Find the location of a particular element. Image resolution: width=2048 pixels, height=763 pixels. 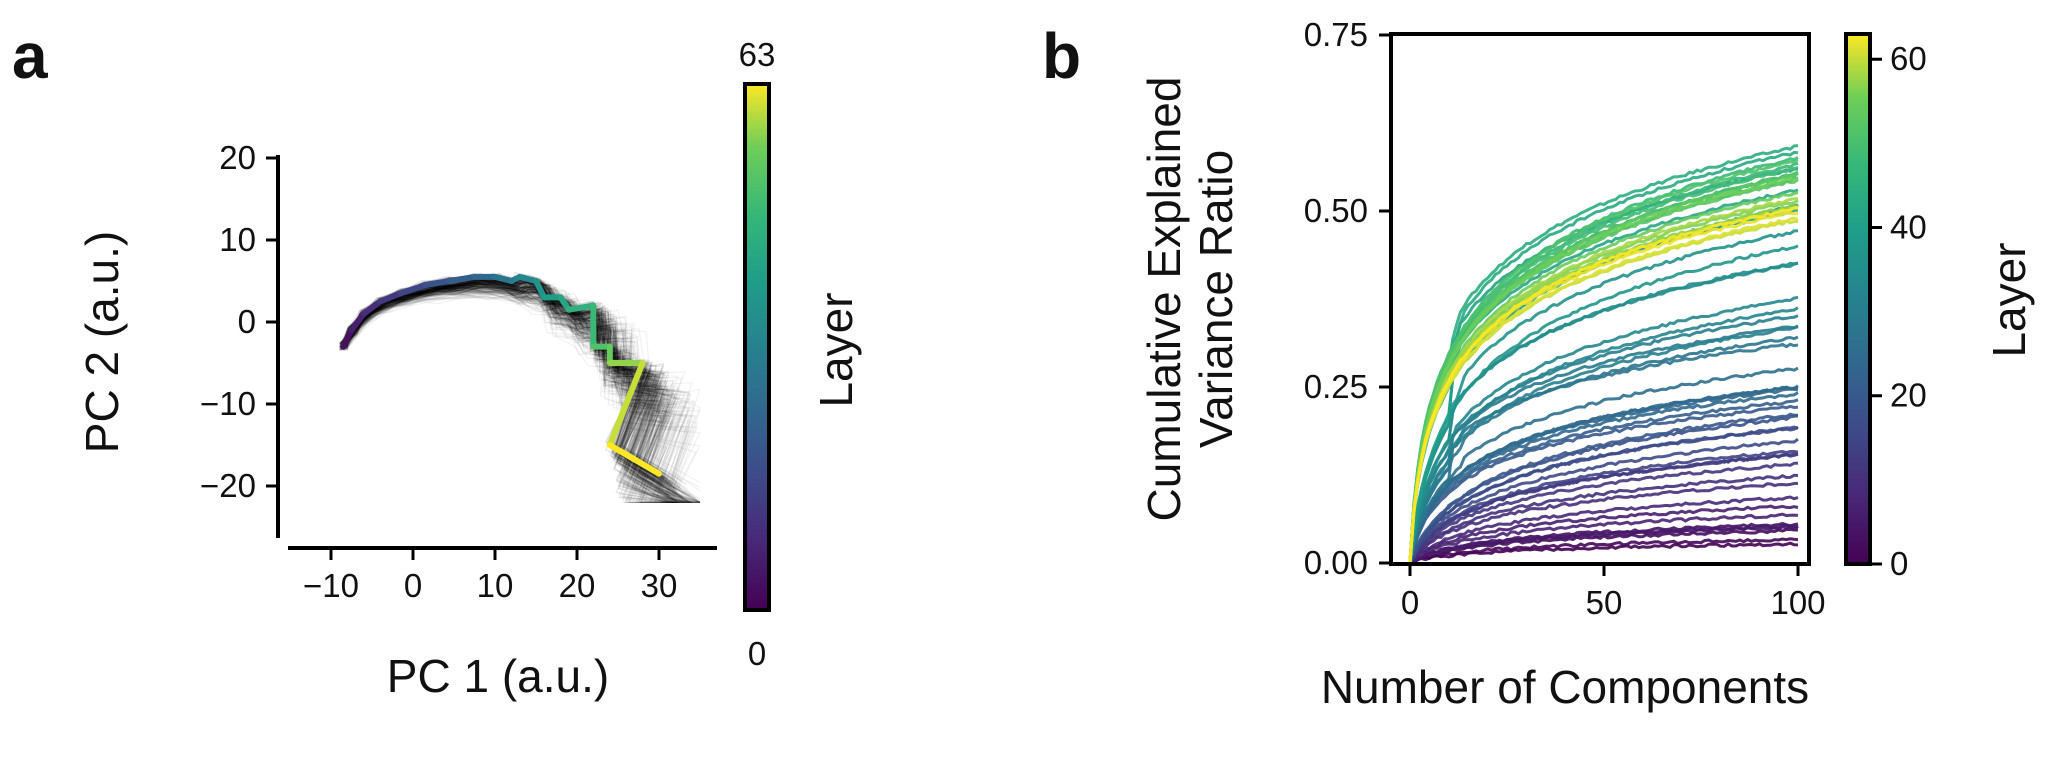

colorbar-a-min-label: 0 is located at coordinates (757, 653).